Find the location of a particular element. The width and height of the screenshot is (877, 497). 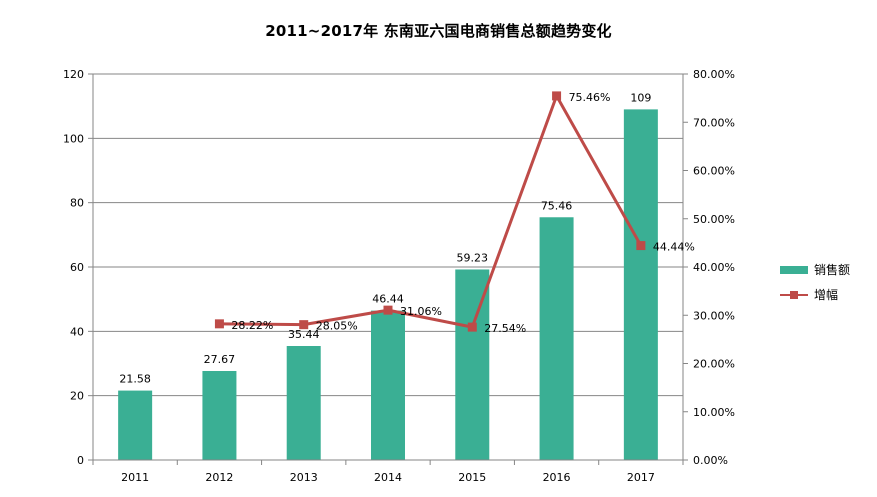

growth-value-label: 75.46% is located at coordinates (590, 97).